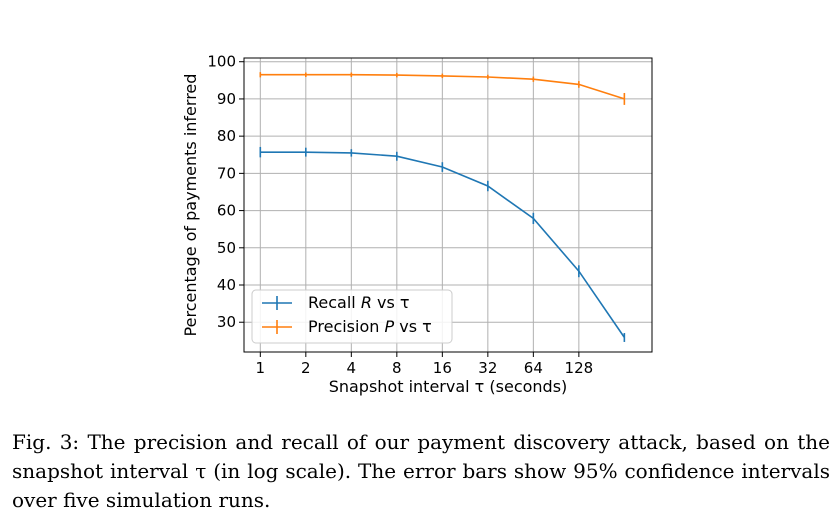  What do you see at coordinates (225, 192) in the screenshot?
I see `y-axis-ticks: 30 40 50 60 70 80 90 100` at bounding box center [225, 192].